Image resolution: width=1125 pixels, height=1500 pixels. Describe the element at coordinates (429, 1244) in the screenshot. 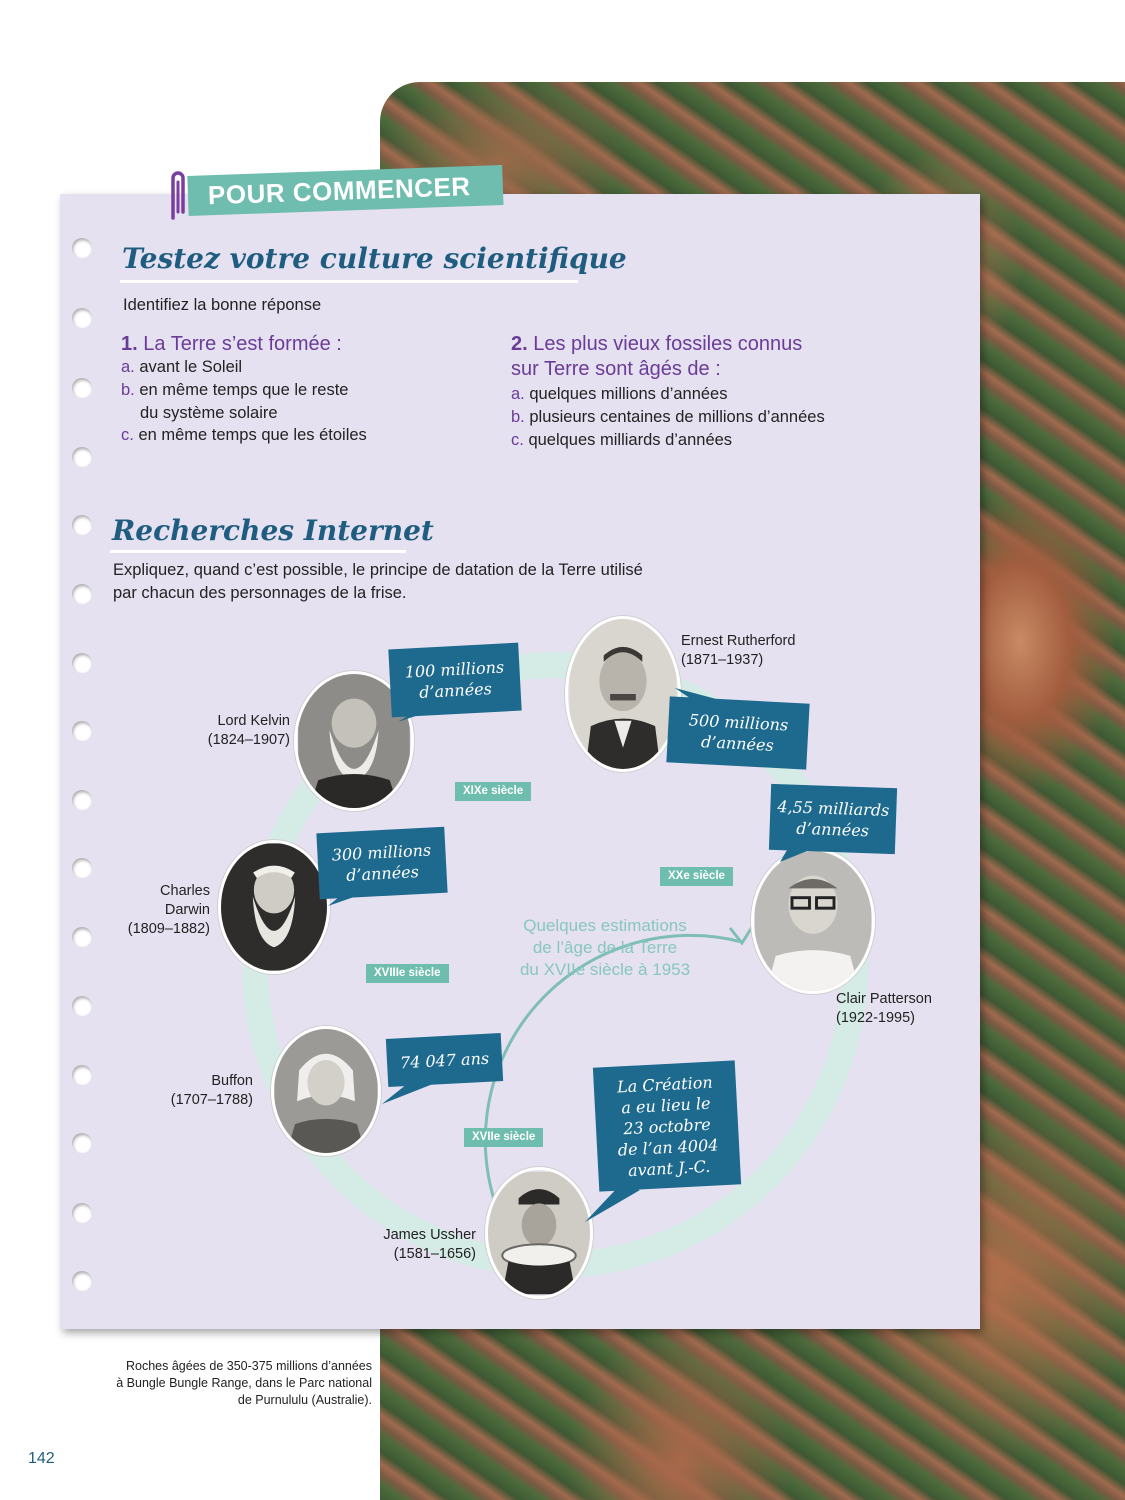

I see `name-ussher: James Ussher (1581–1656)` at that location.